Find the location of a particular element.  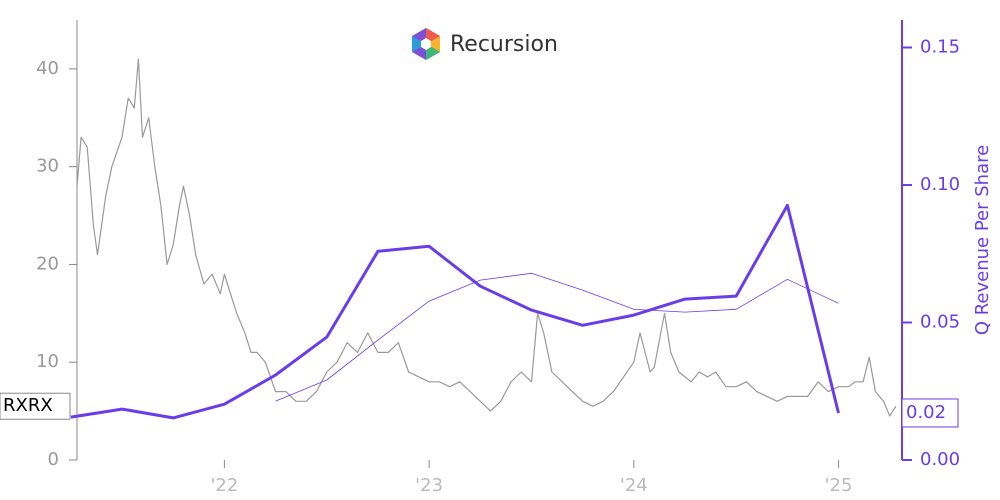

x-tick-label: '22 is located at coordinates (224, 485).